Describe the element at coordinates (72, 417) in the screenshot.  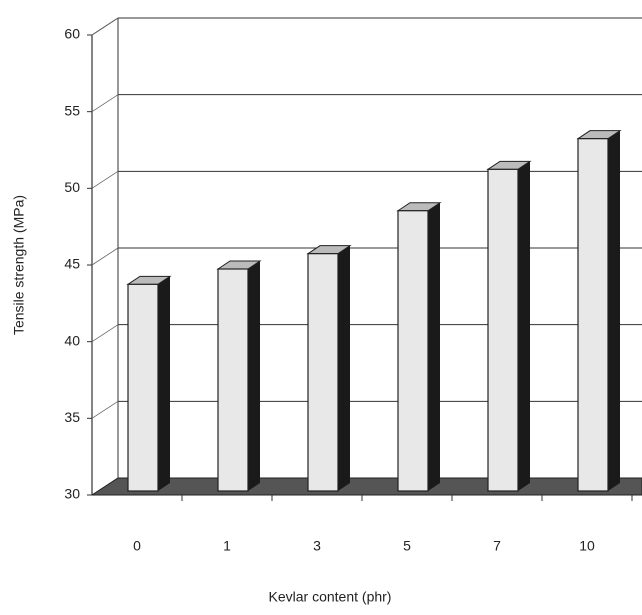
I see `y-tick-label: 35` at that location.